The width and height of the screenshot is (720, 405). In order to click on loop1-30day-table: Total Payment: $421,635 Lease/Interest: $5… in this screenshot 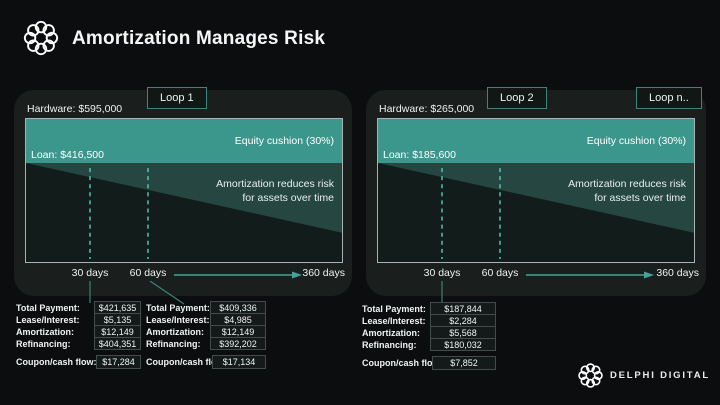, I will do `click(78, 335)`.